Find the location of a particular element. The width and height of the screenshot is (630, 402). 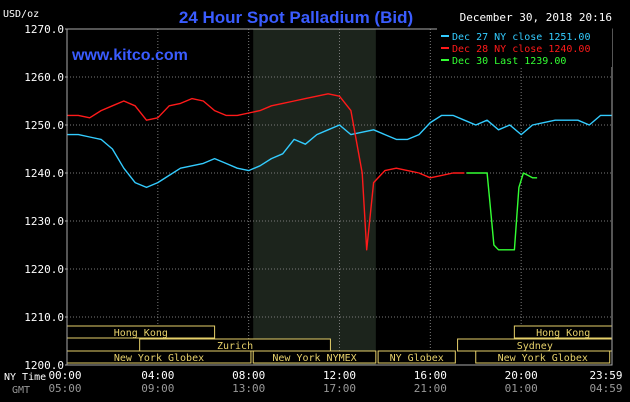

x-tick-label-ny: 12:00 is located at coordinates (339, 375).